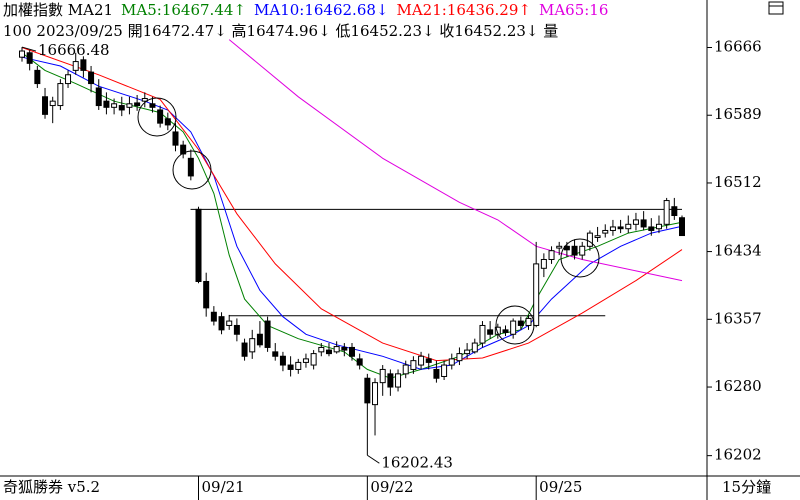  I want to click on annotation-leader, so click(29, 49).